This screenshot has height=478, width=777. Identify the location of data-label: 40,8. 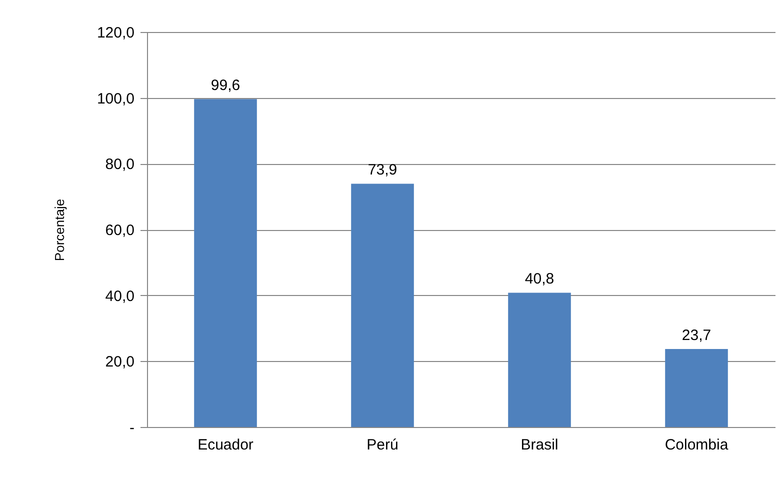
(539, 279).